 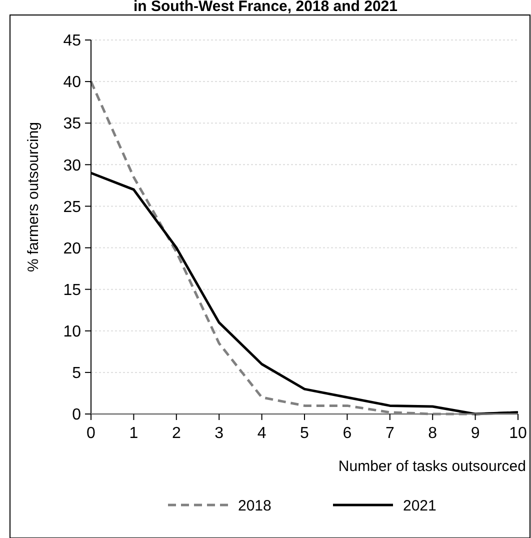 What do you see at coordinates (419, 505) in the screenshot?
I see `legend-label: 2021` at bounding box center [419, 505].